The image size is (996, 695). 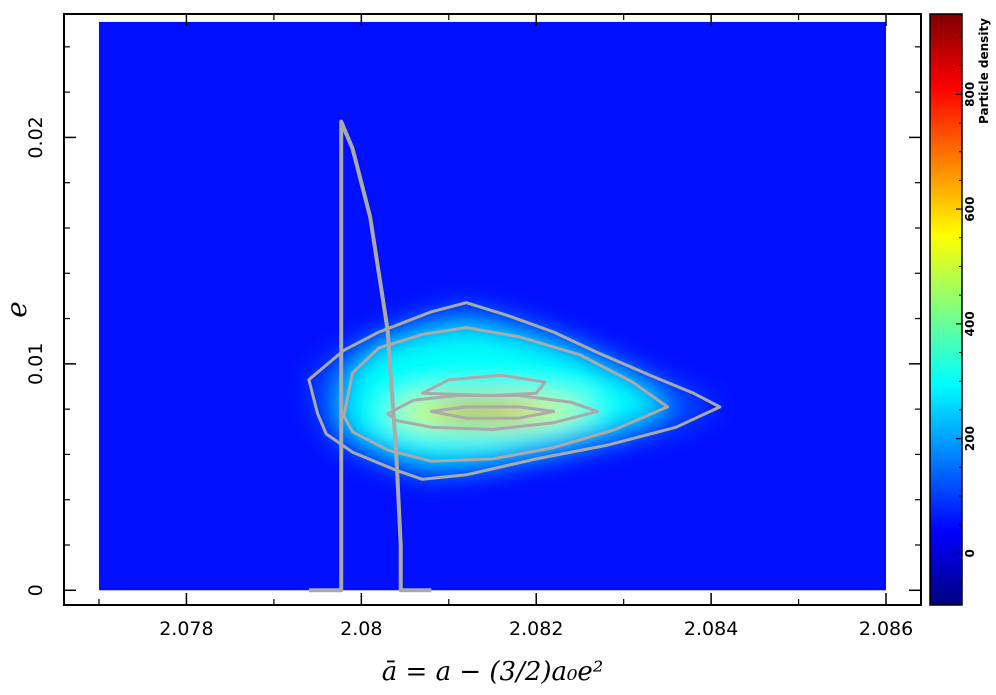 What do you see at coordinates (970, 209) in the screenshot?
I see `colorbar-tick-label: 600` at bounding box center [970, 209].